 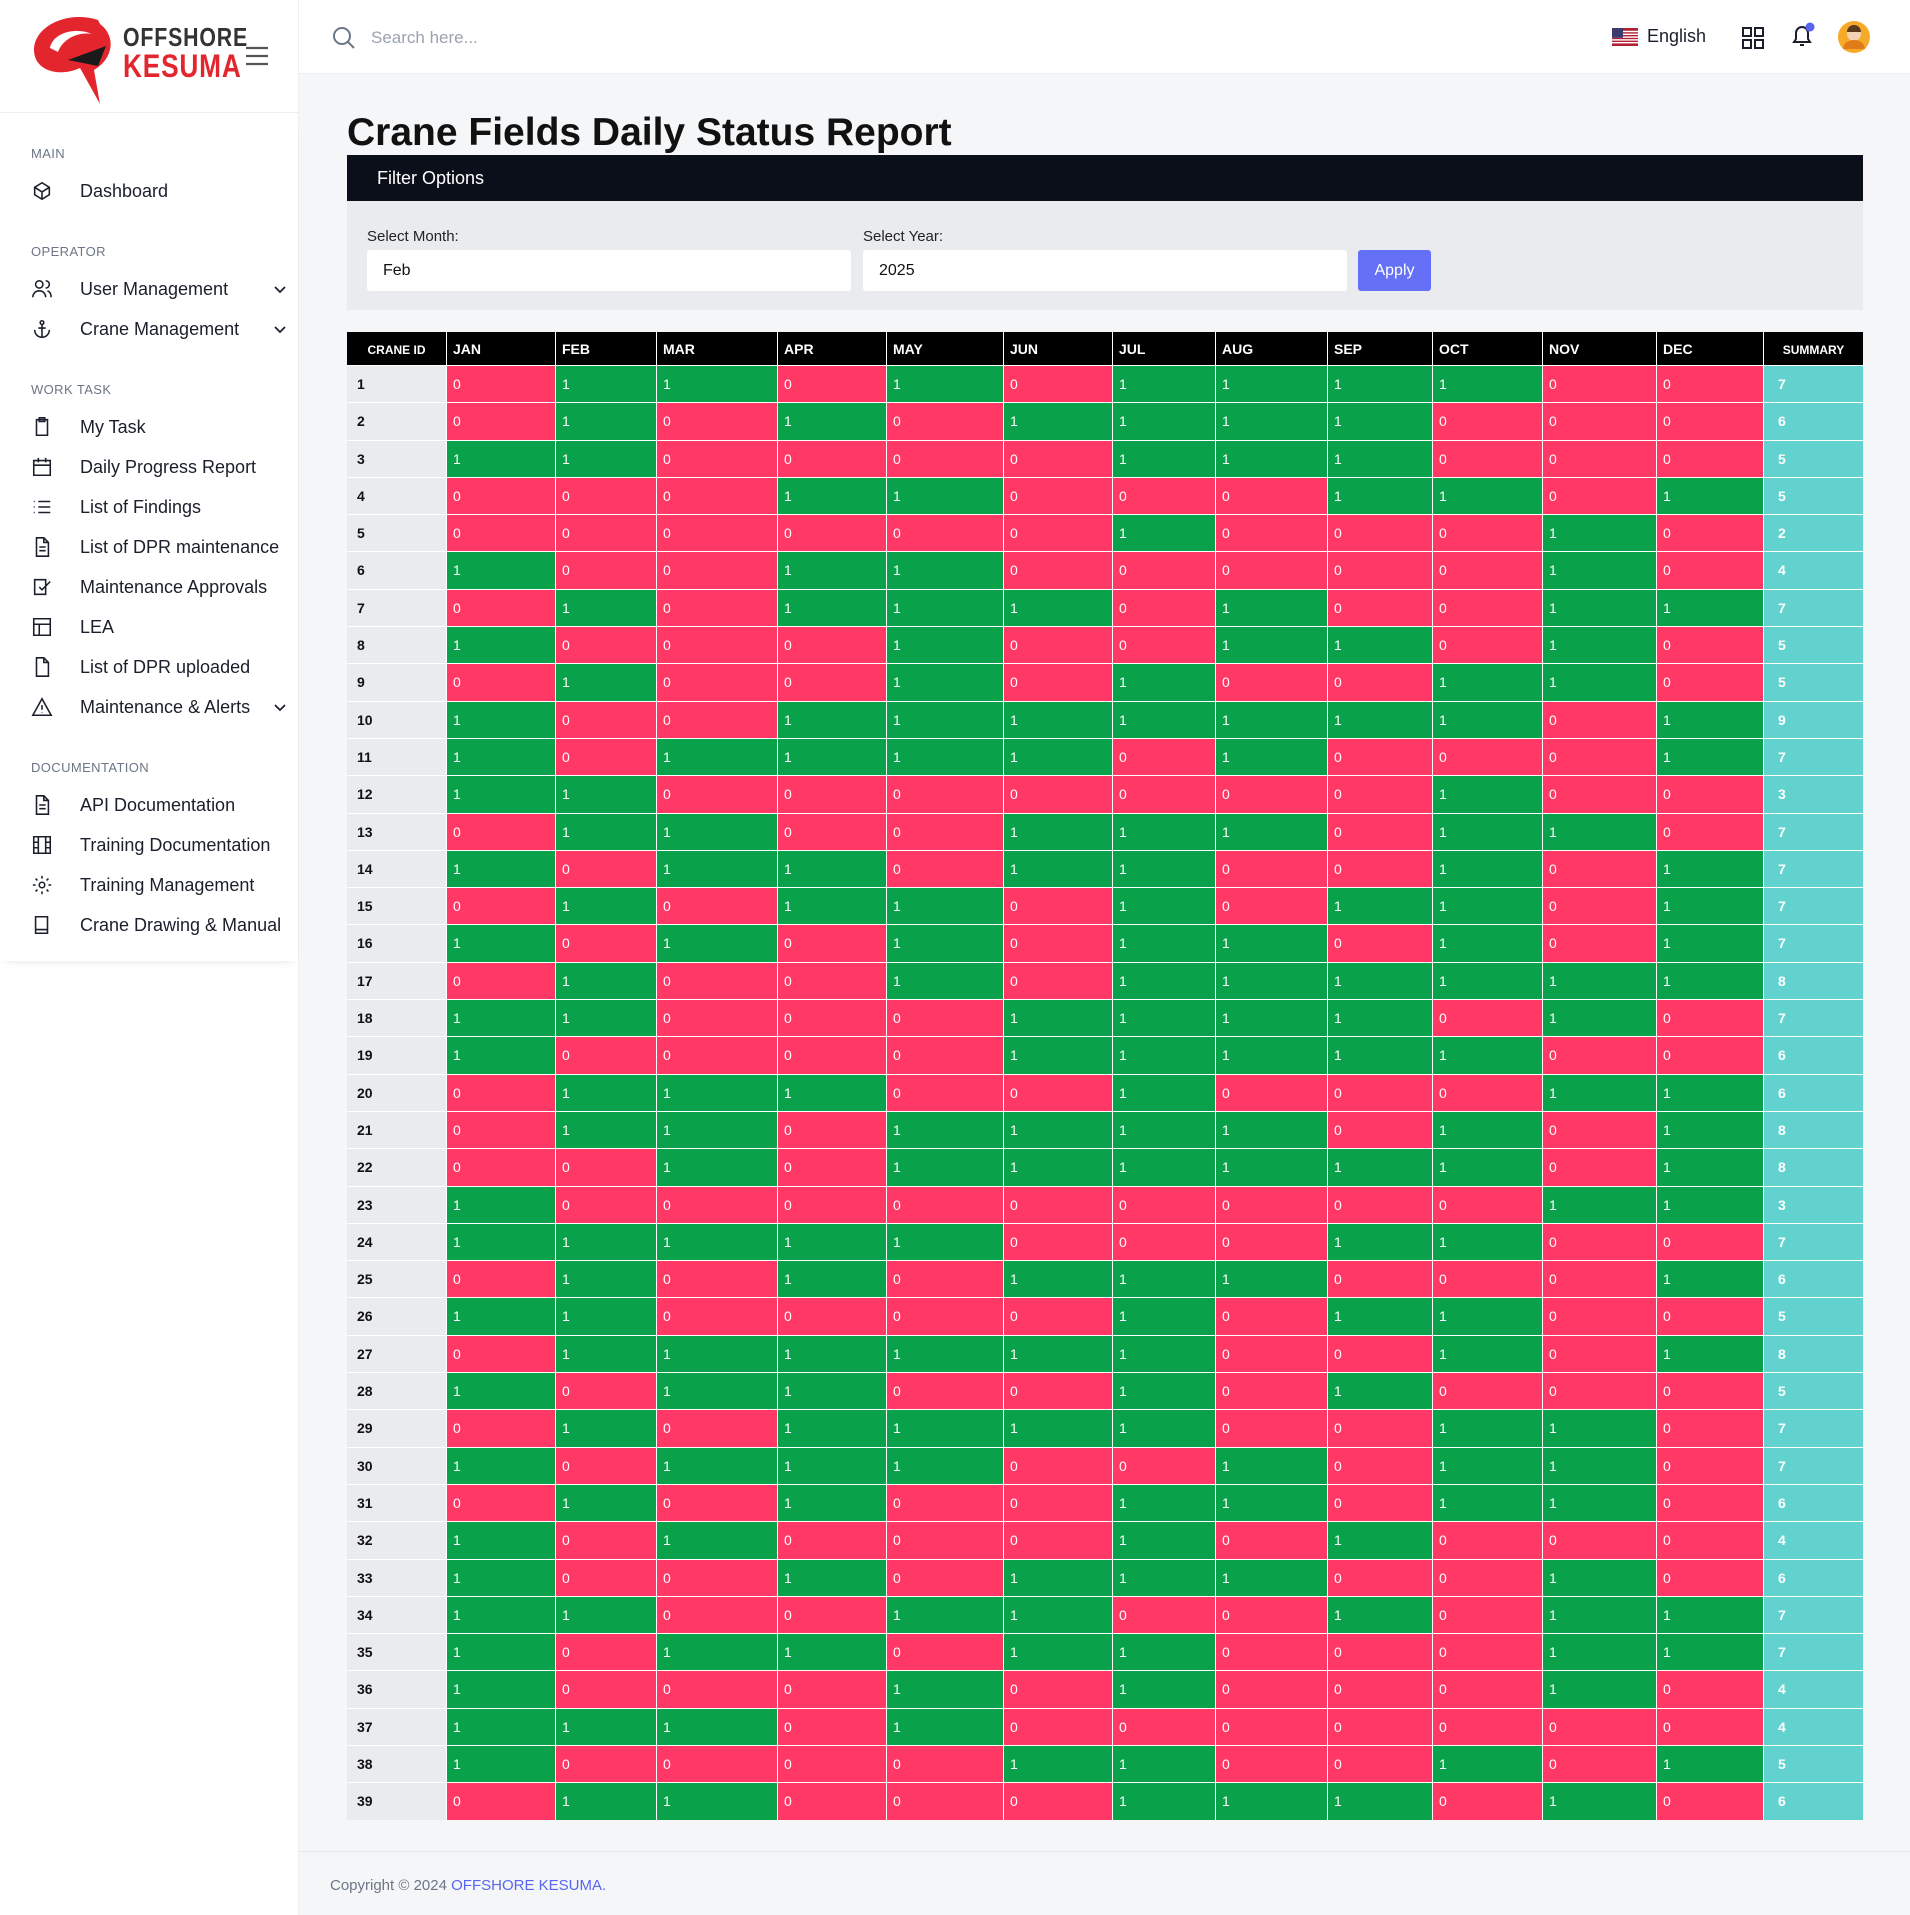 What do you see at coordinates (164, 547) in the screenshot?
I see `nav-item: List of DPR maintenance` at bounding box center [164, 547].